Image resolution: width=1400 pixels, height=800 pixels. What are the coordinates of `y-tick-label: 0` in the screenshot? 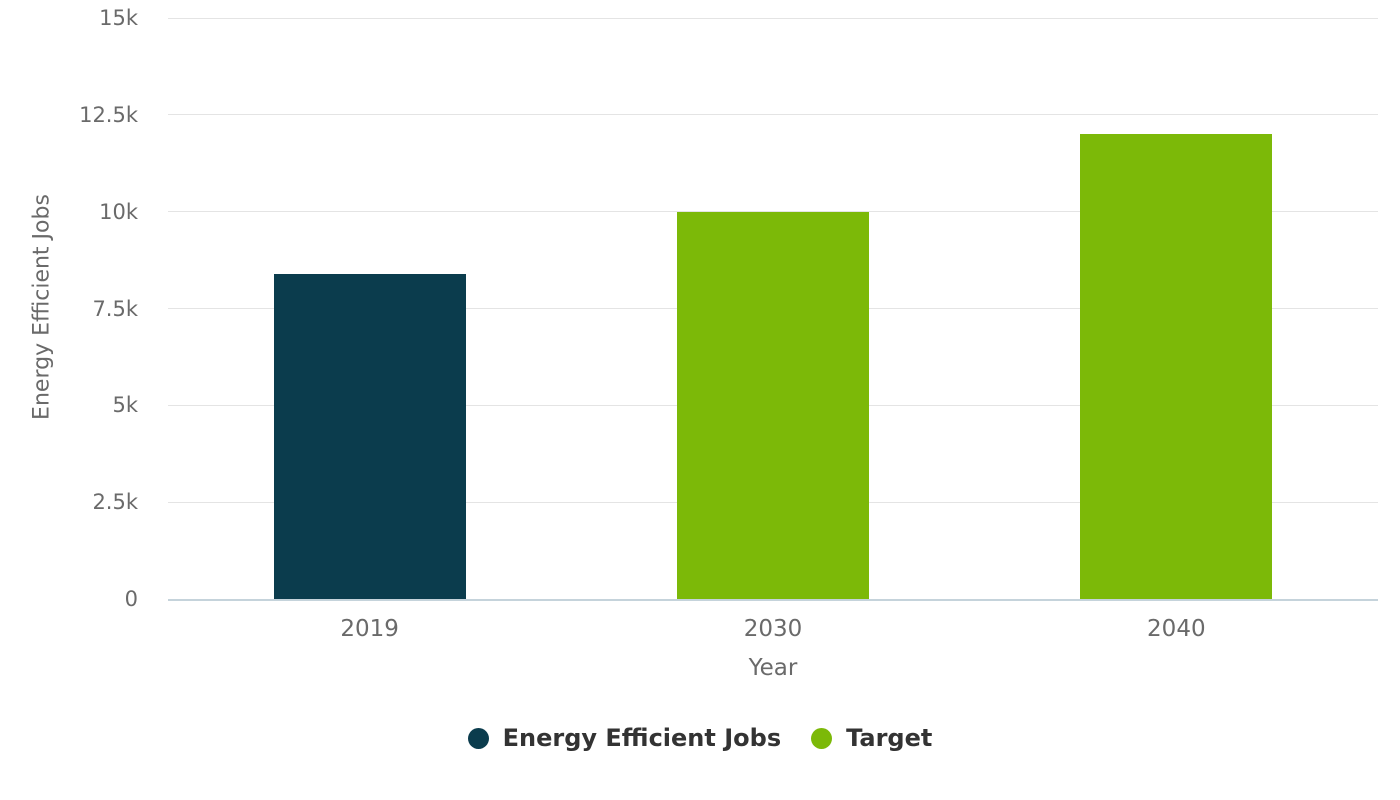 It's located at (131, 599).